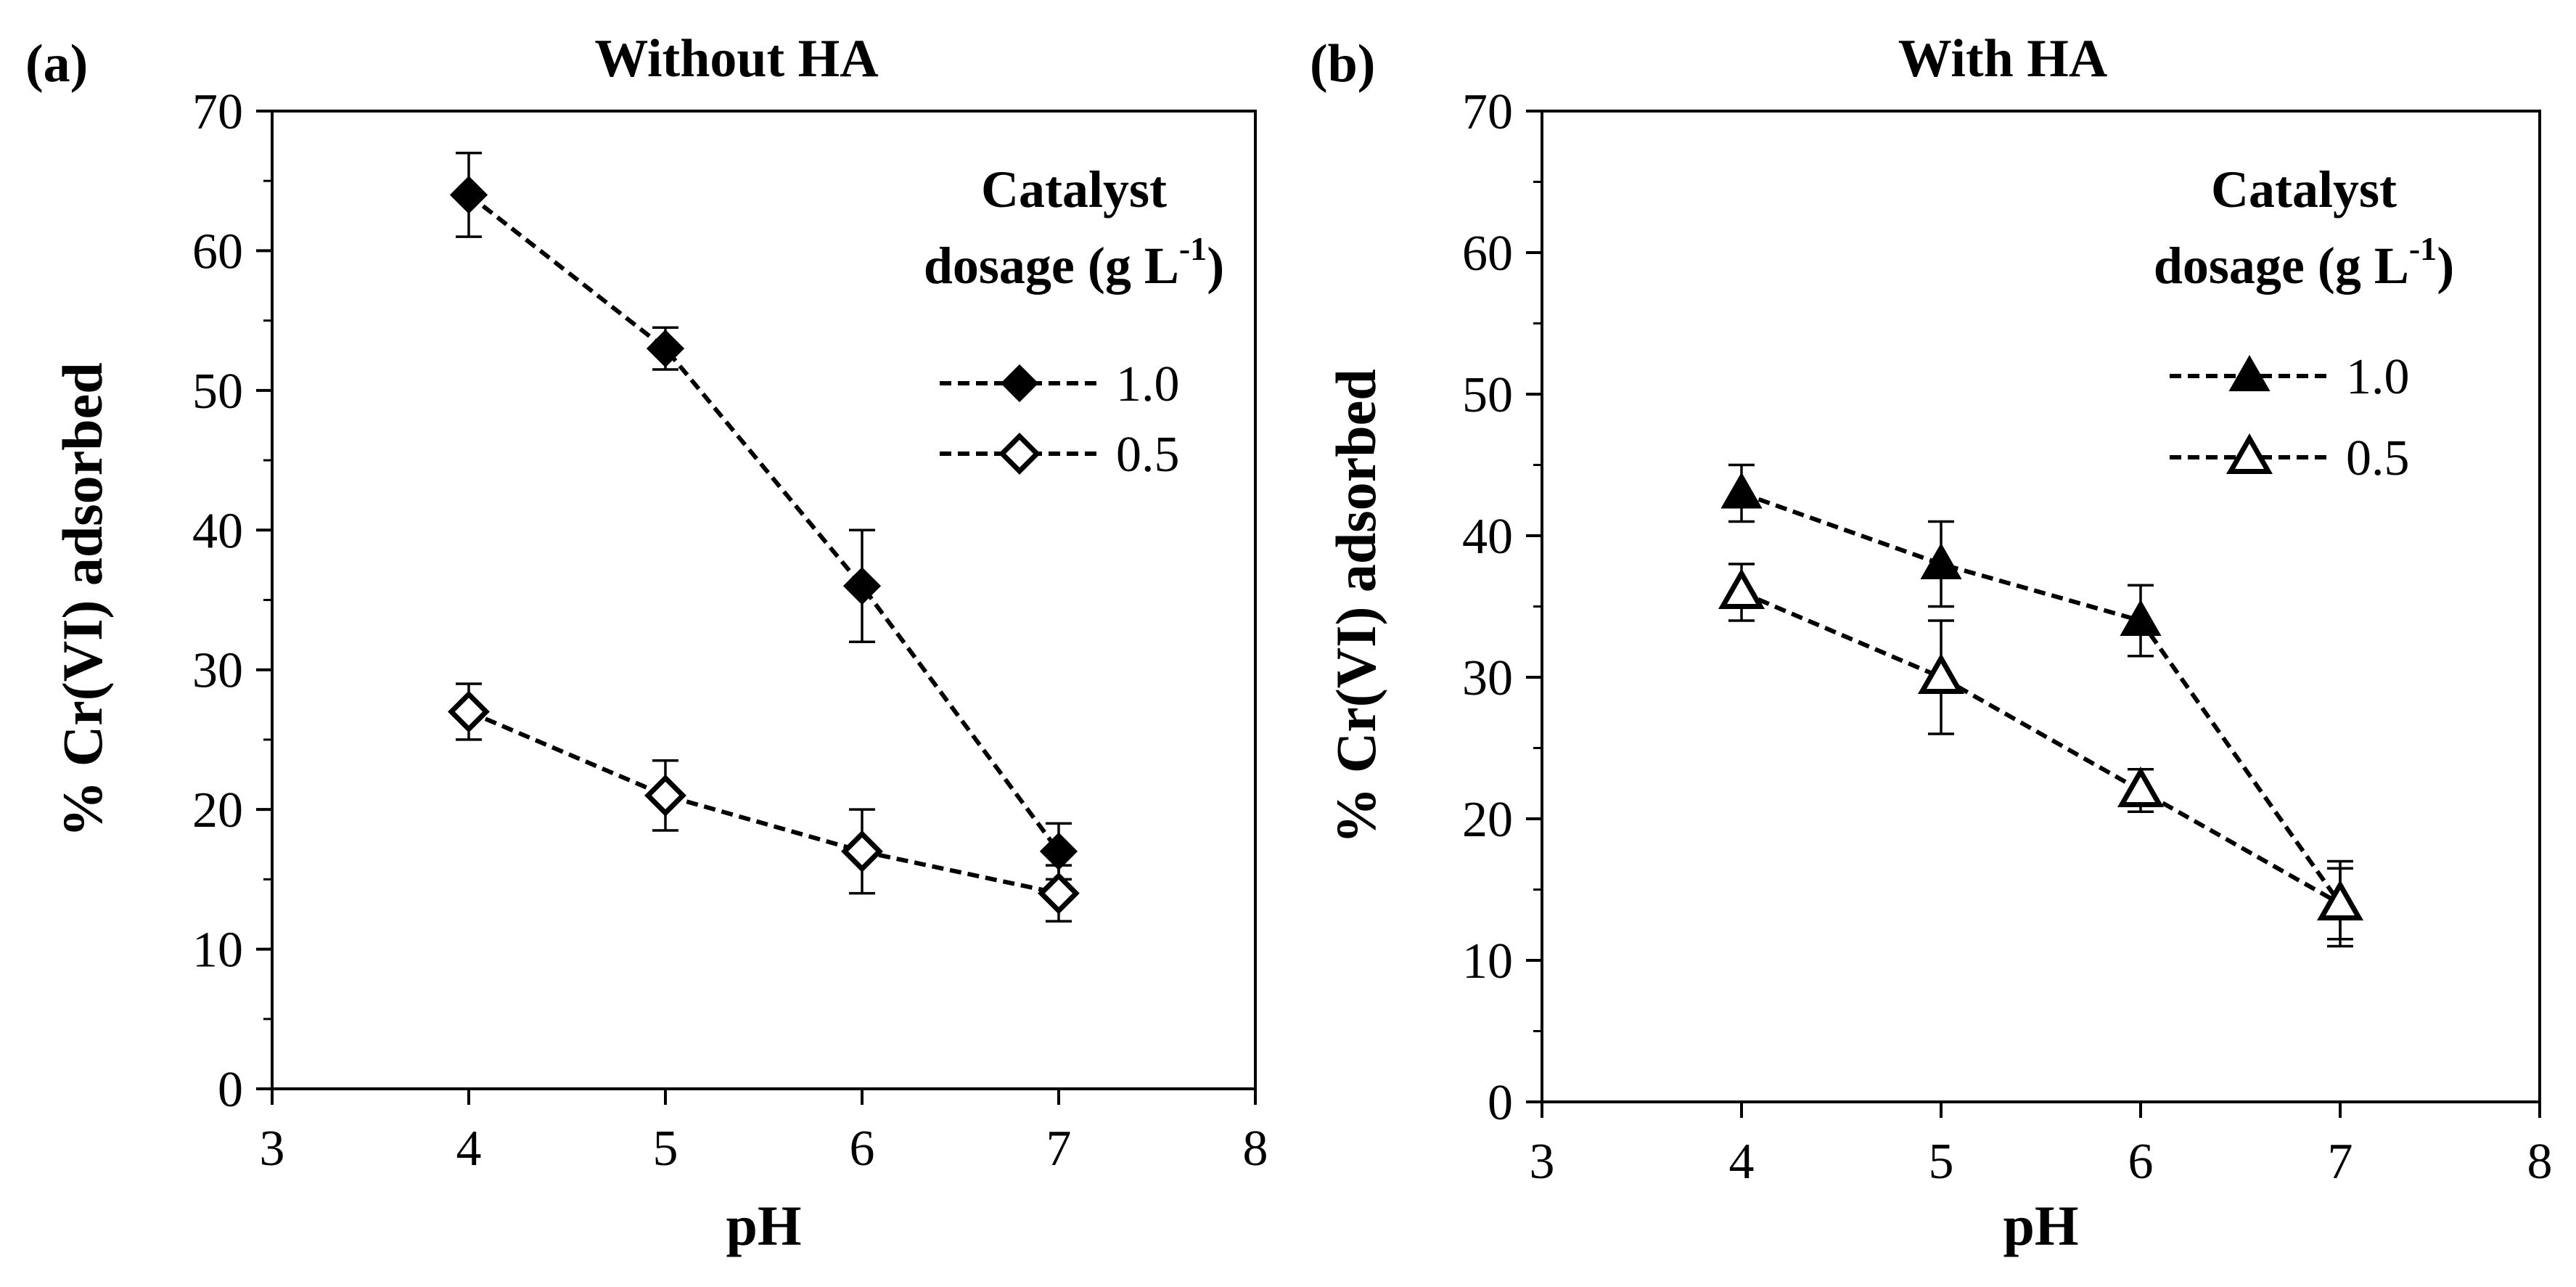 Image resolution: width=2576 pixels, height=1287 pixels. I want to click on panel-title: Without HA, so click(736, 59).